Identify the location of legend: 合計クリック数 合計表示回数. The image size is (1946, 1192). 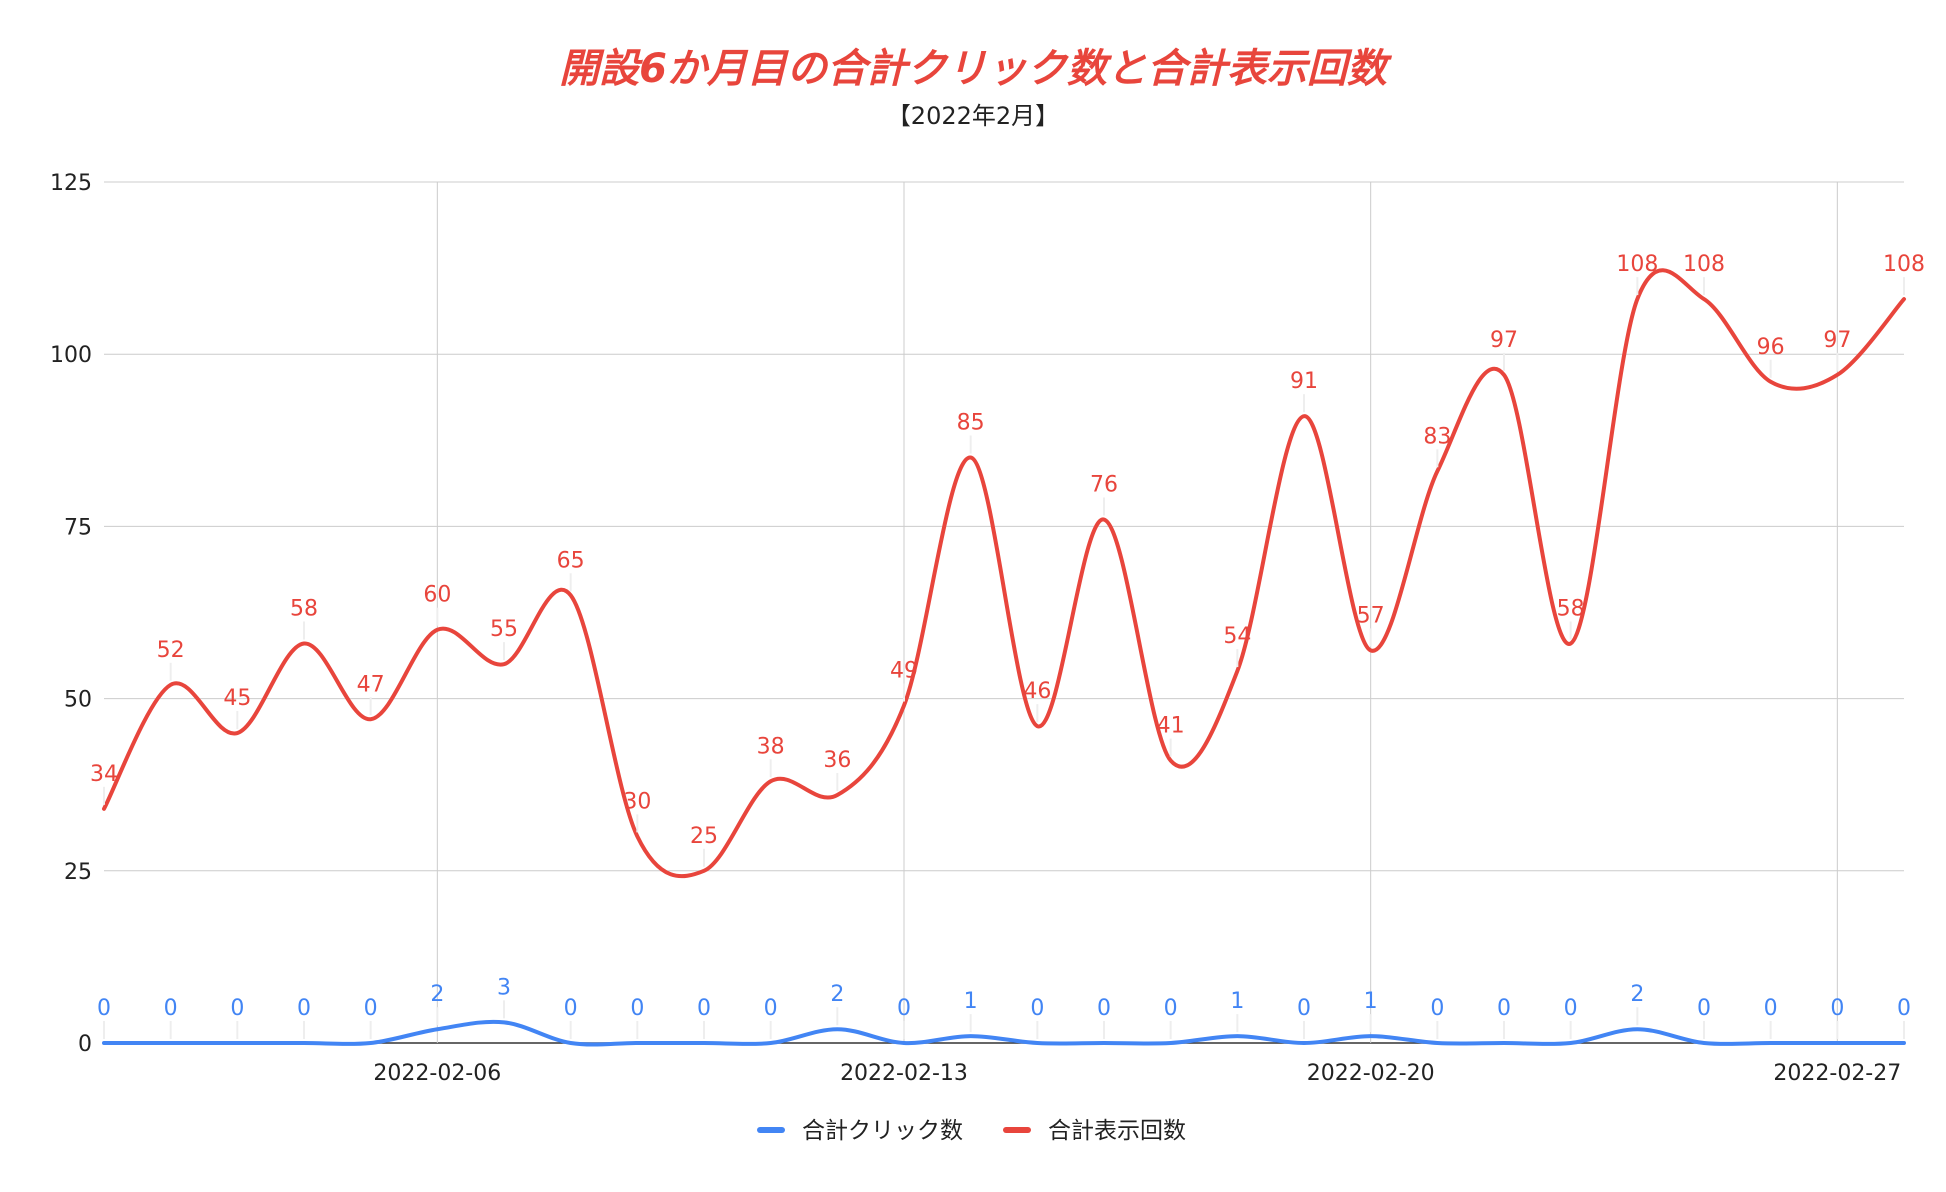
(971, 1131).